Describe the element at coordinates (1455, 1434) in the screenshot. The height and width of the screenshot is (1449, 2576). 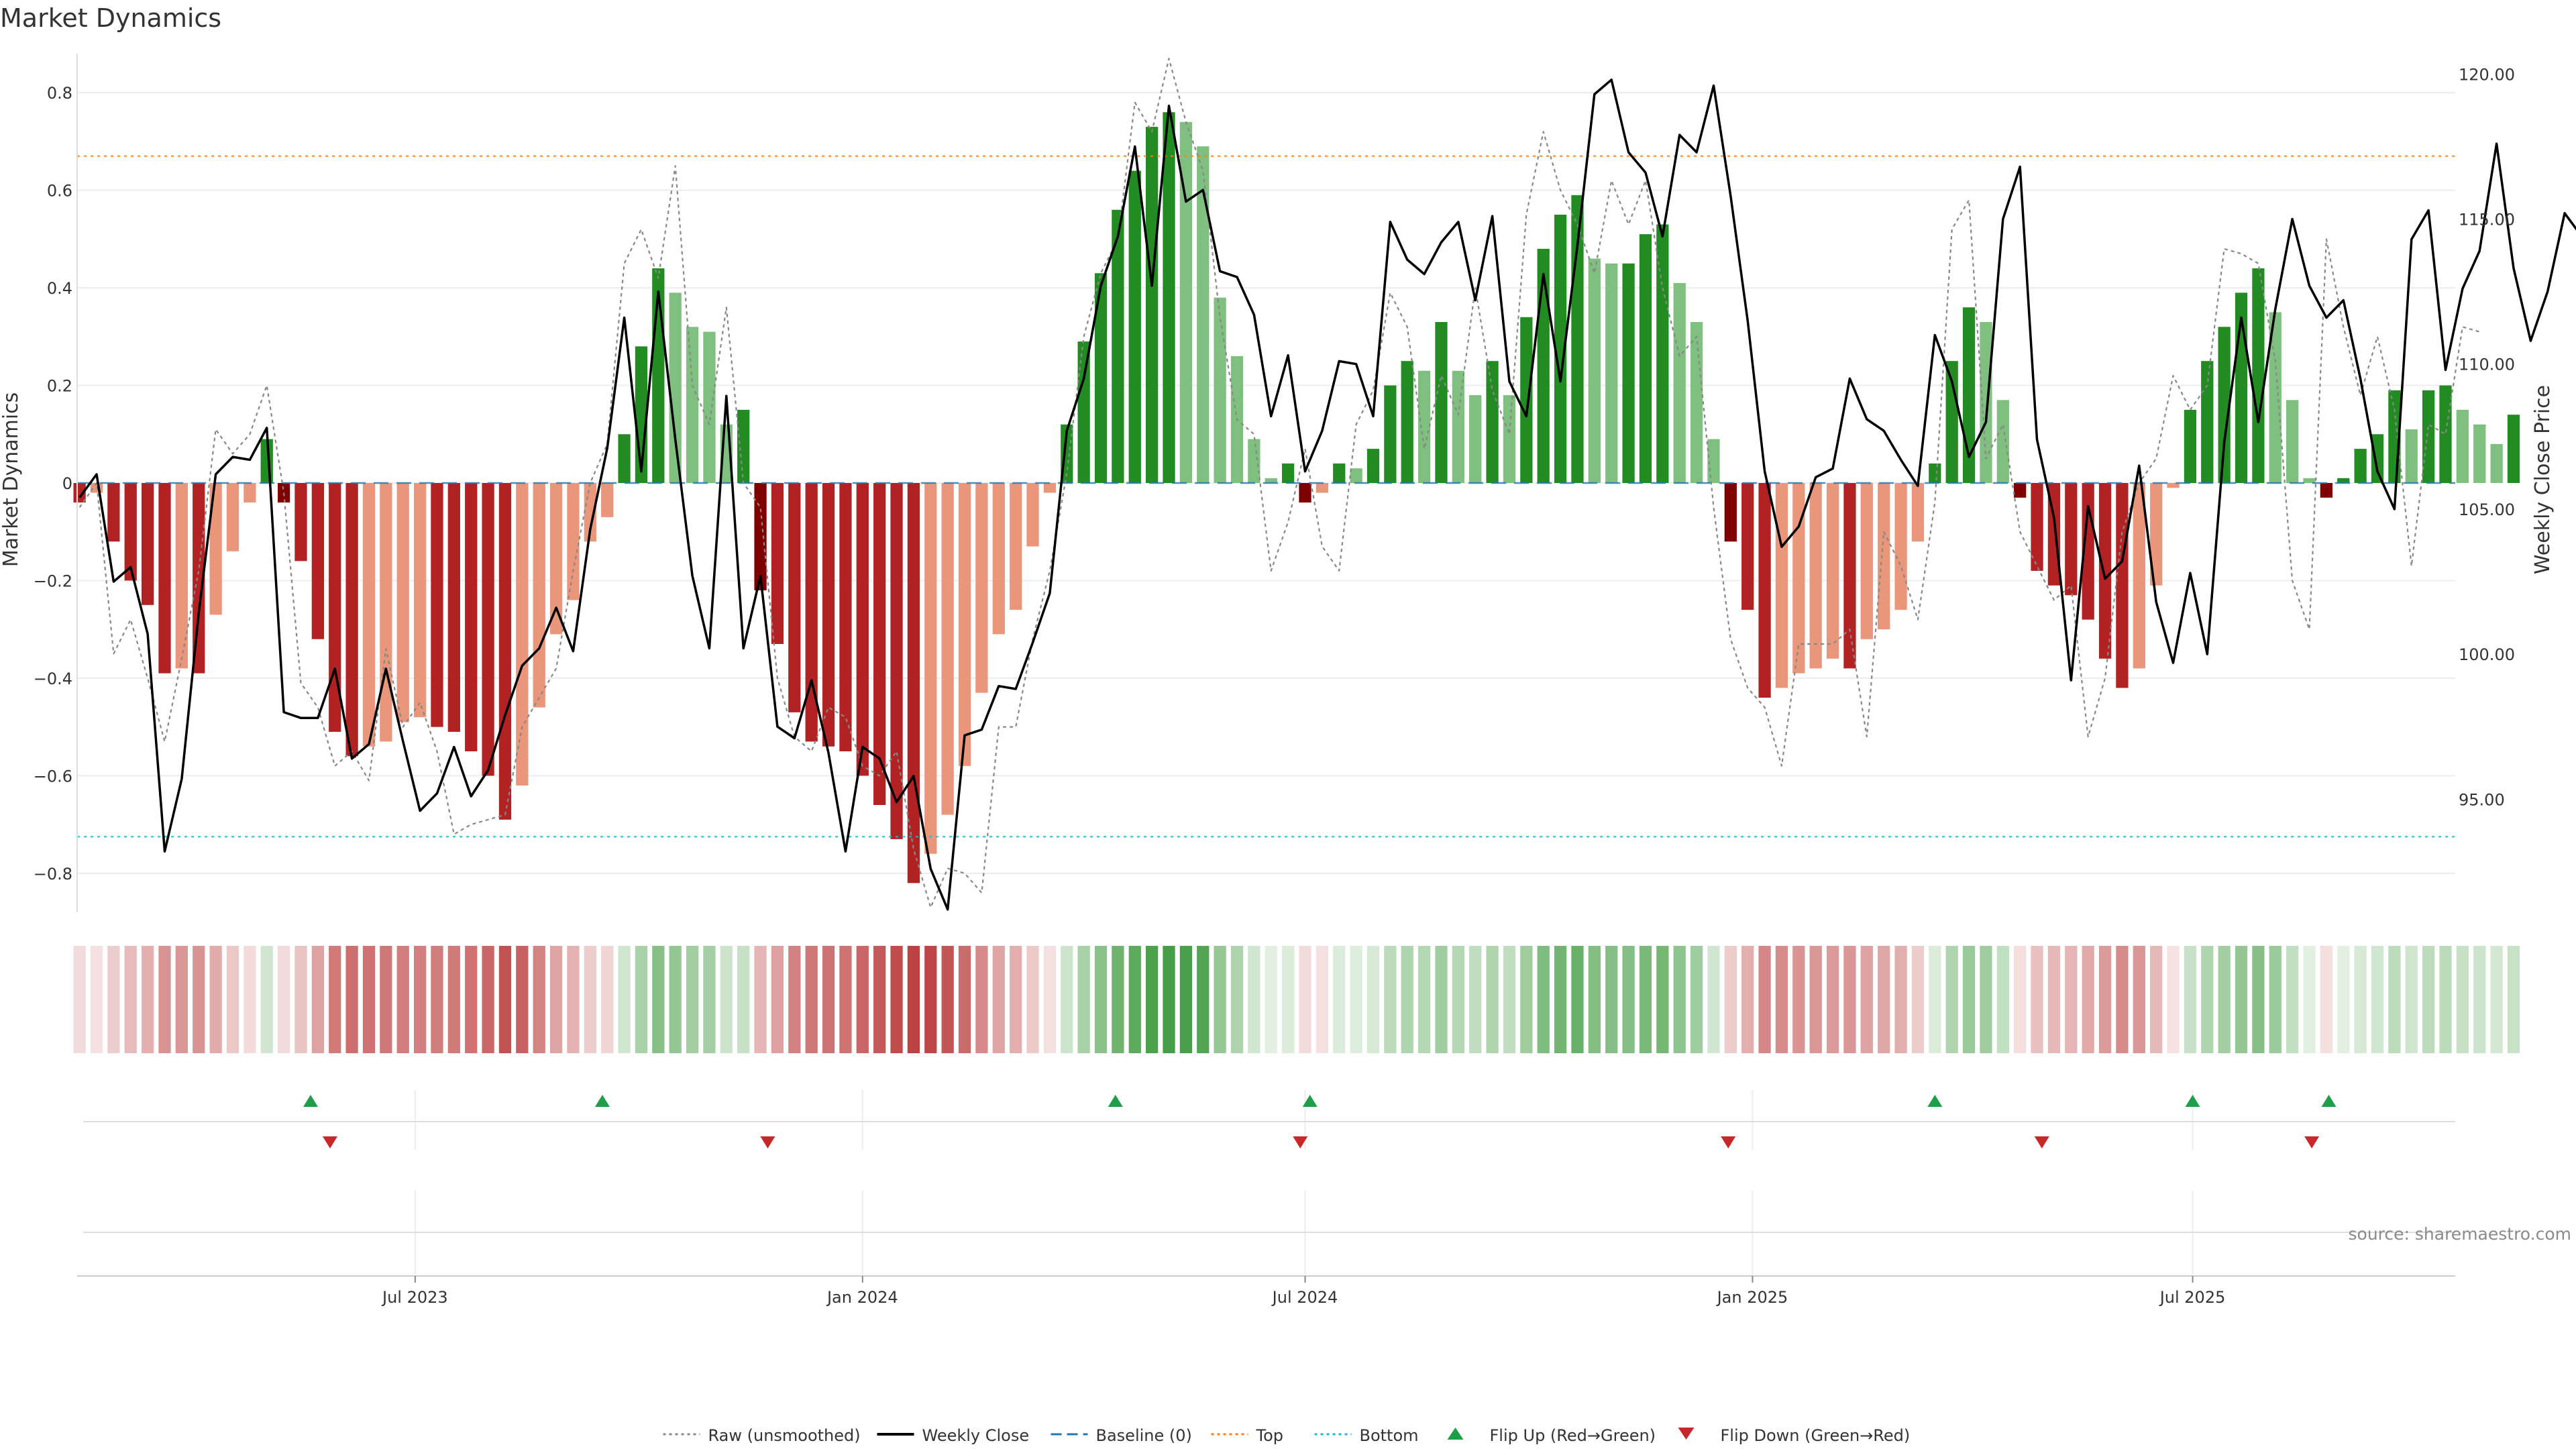
I see `legend-flip-up-icon` at that location.